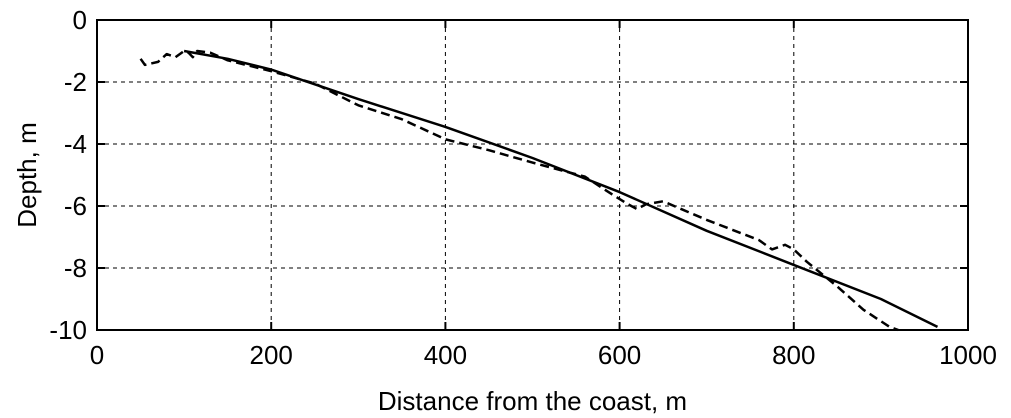 The height and width of the screenshot is (418, 1011). I want to click on y-tick-labels: 0 -2 -4 -6 -8 -10, so click(68, 175).